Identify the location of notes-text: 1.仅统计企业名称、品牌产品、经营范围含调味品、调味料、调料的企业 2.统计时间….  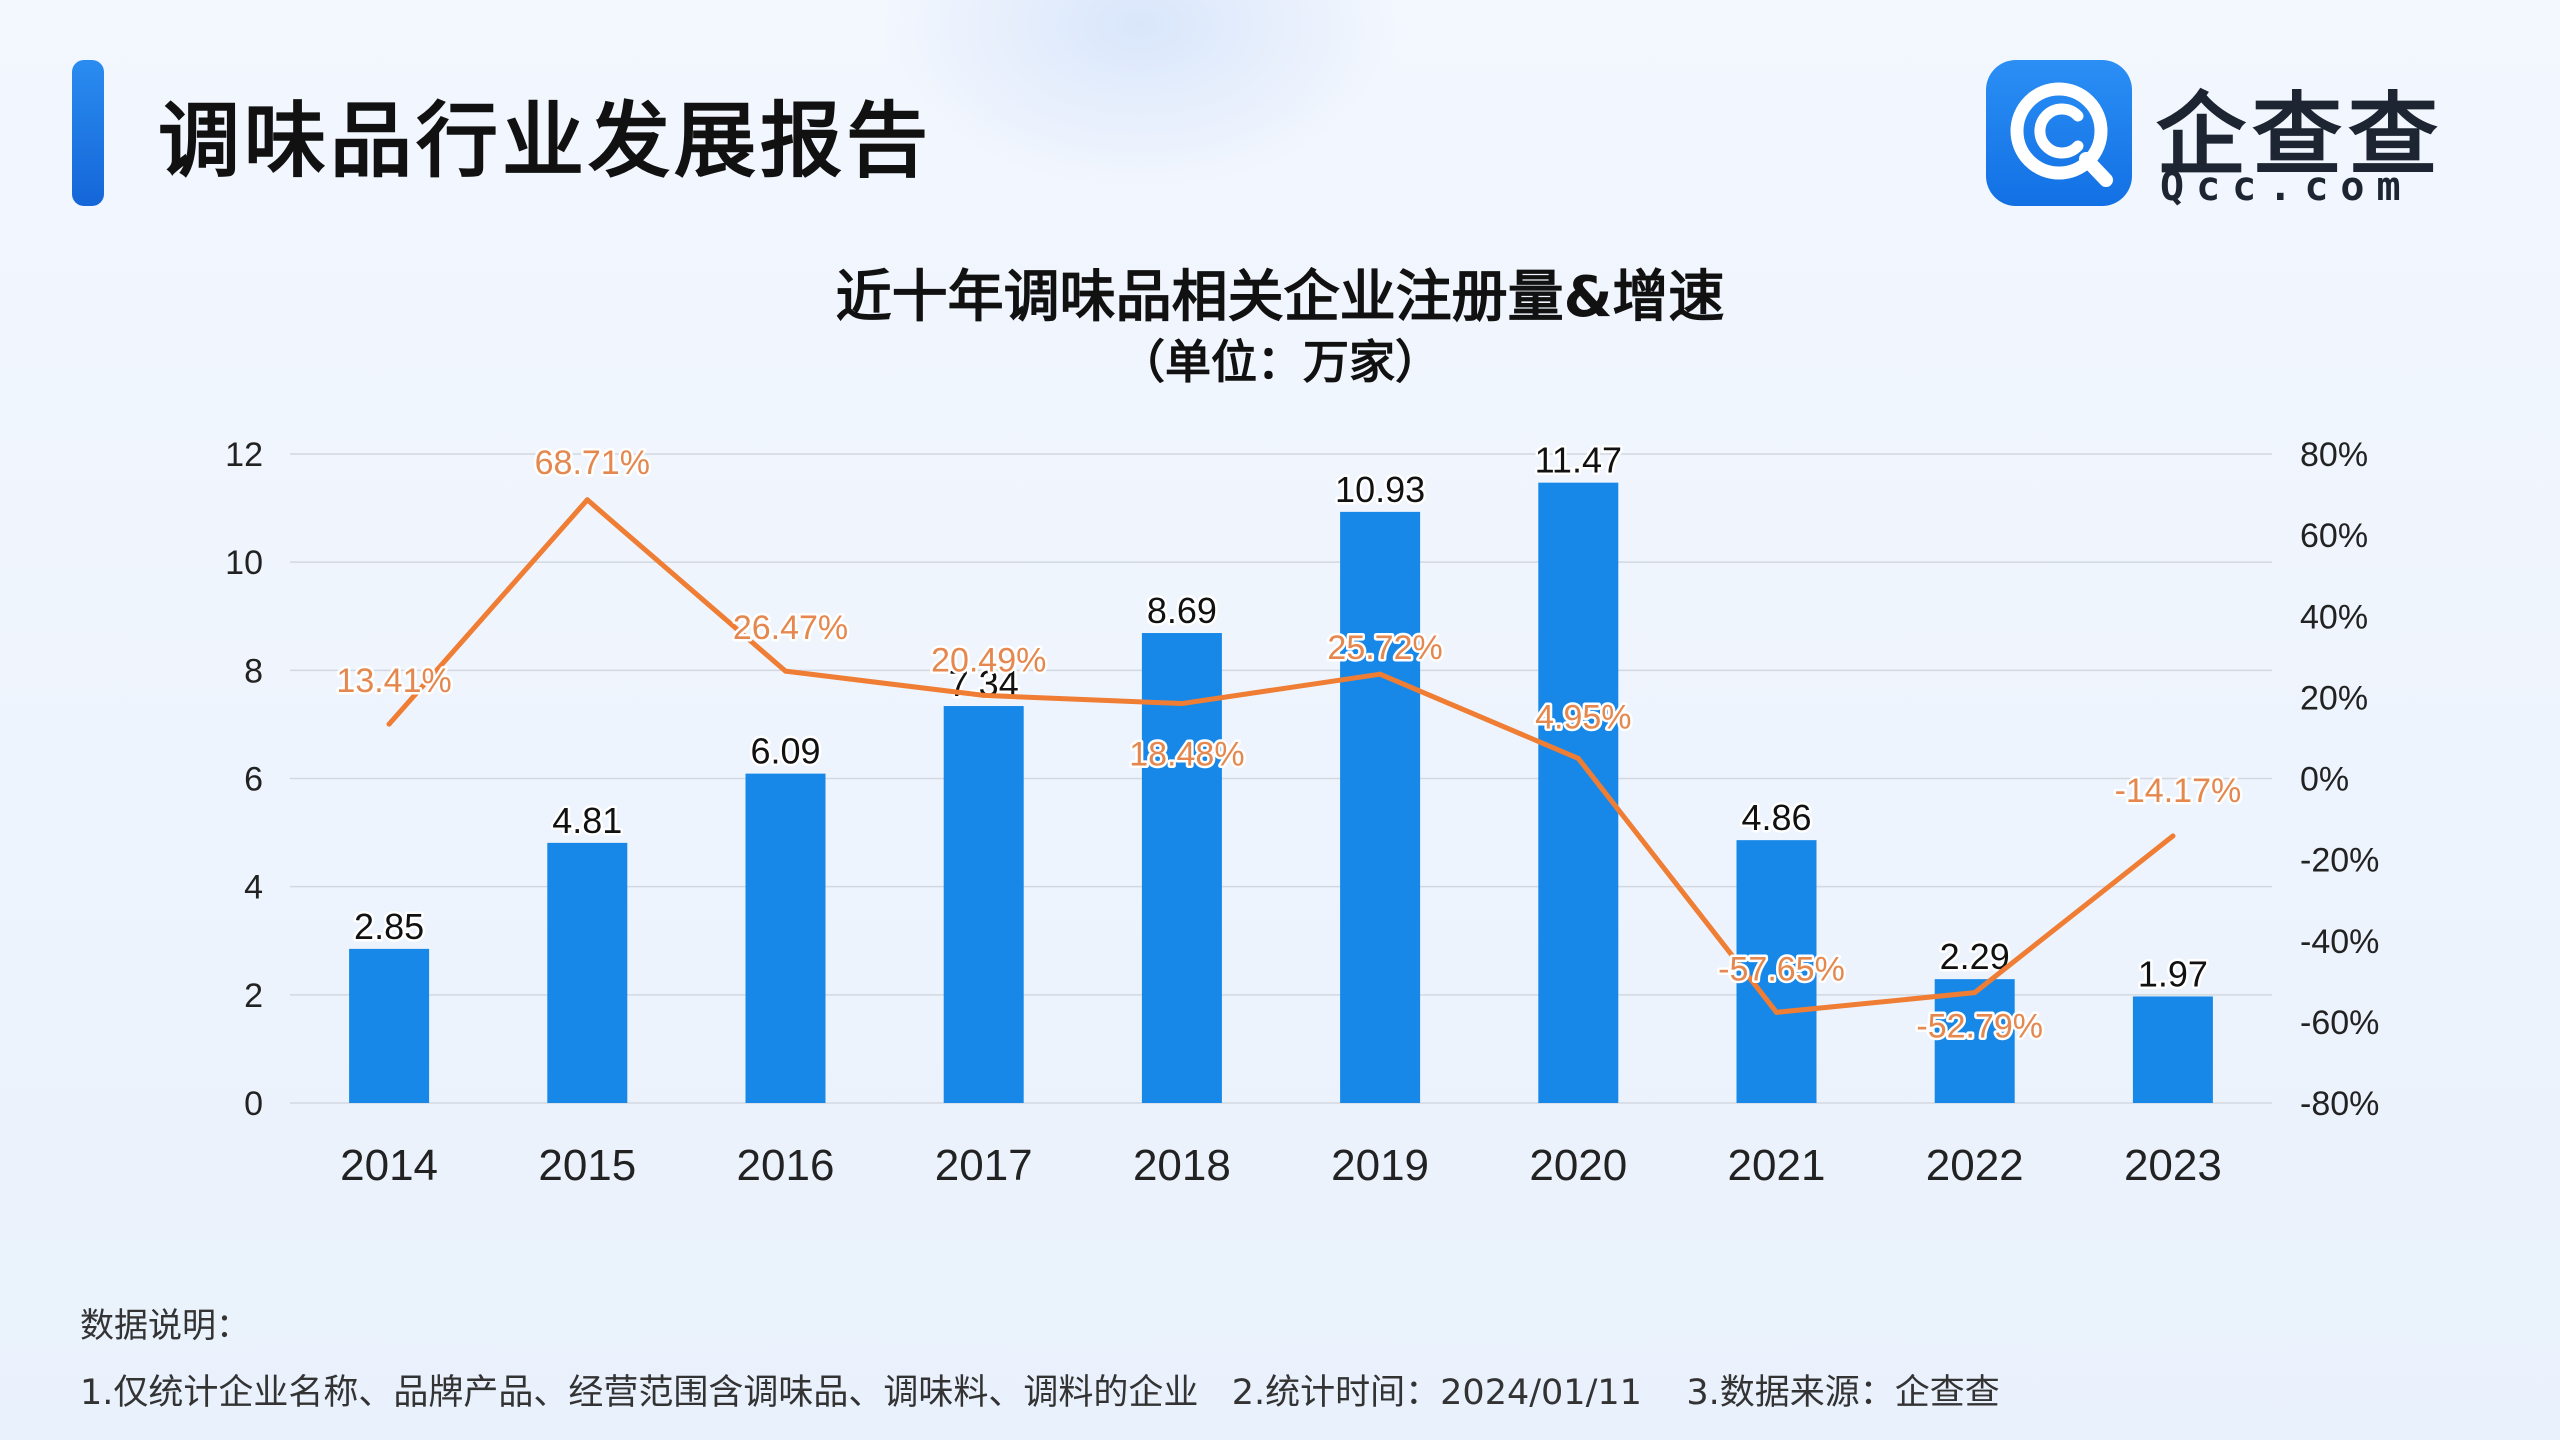
(1040, 1393).